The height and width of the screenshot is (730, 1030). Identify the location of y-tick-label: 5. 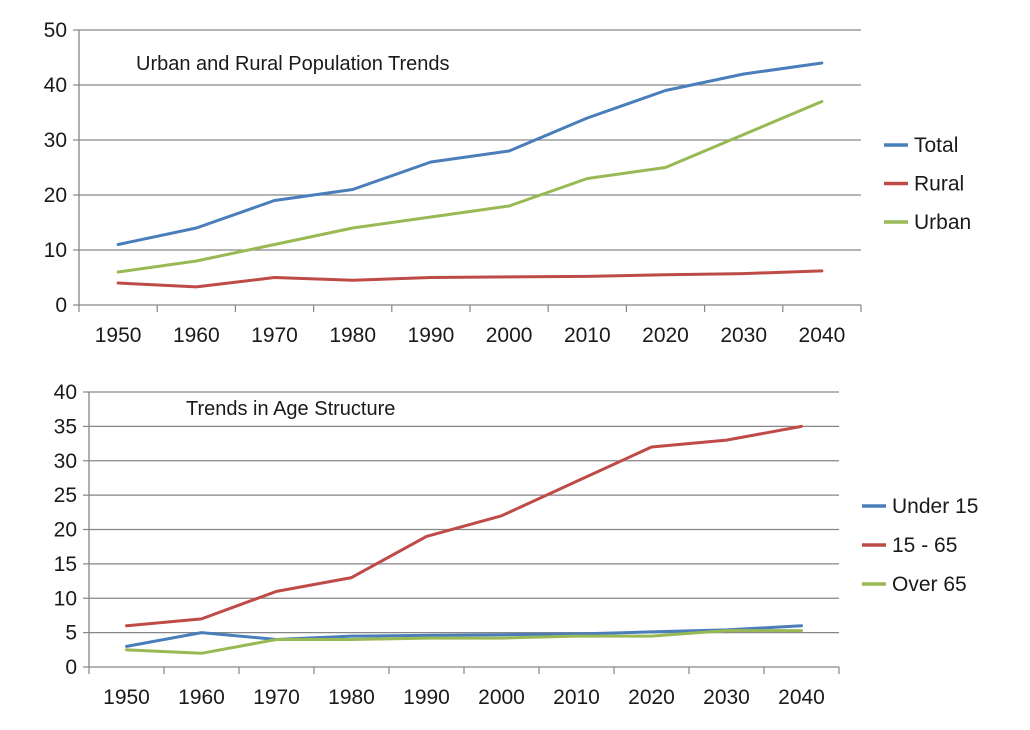
(71, 633).